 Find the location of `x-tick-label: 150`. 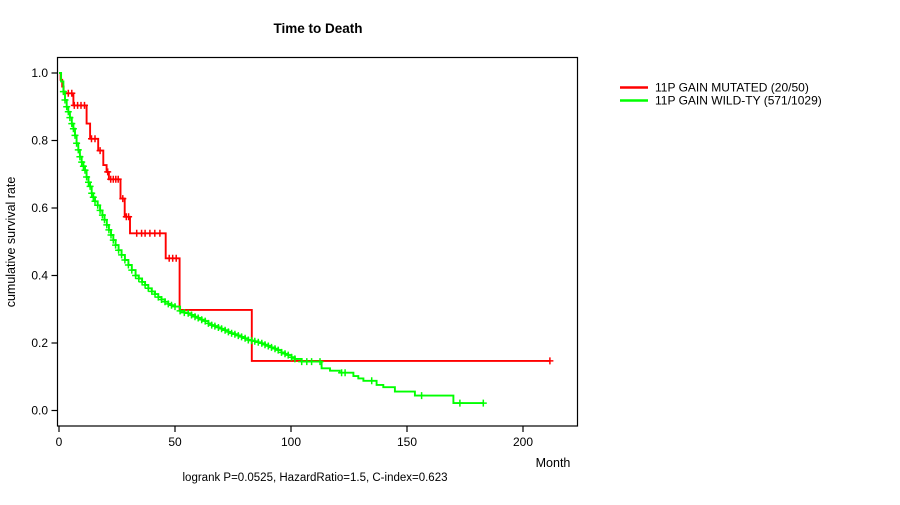

x-tick-label: 150 is located at coordinates (407, 442).